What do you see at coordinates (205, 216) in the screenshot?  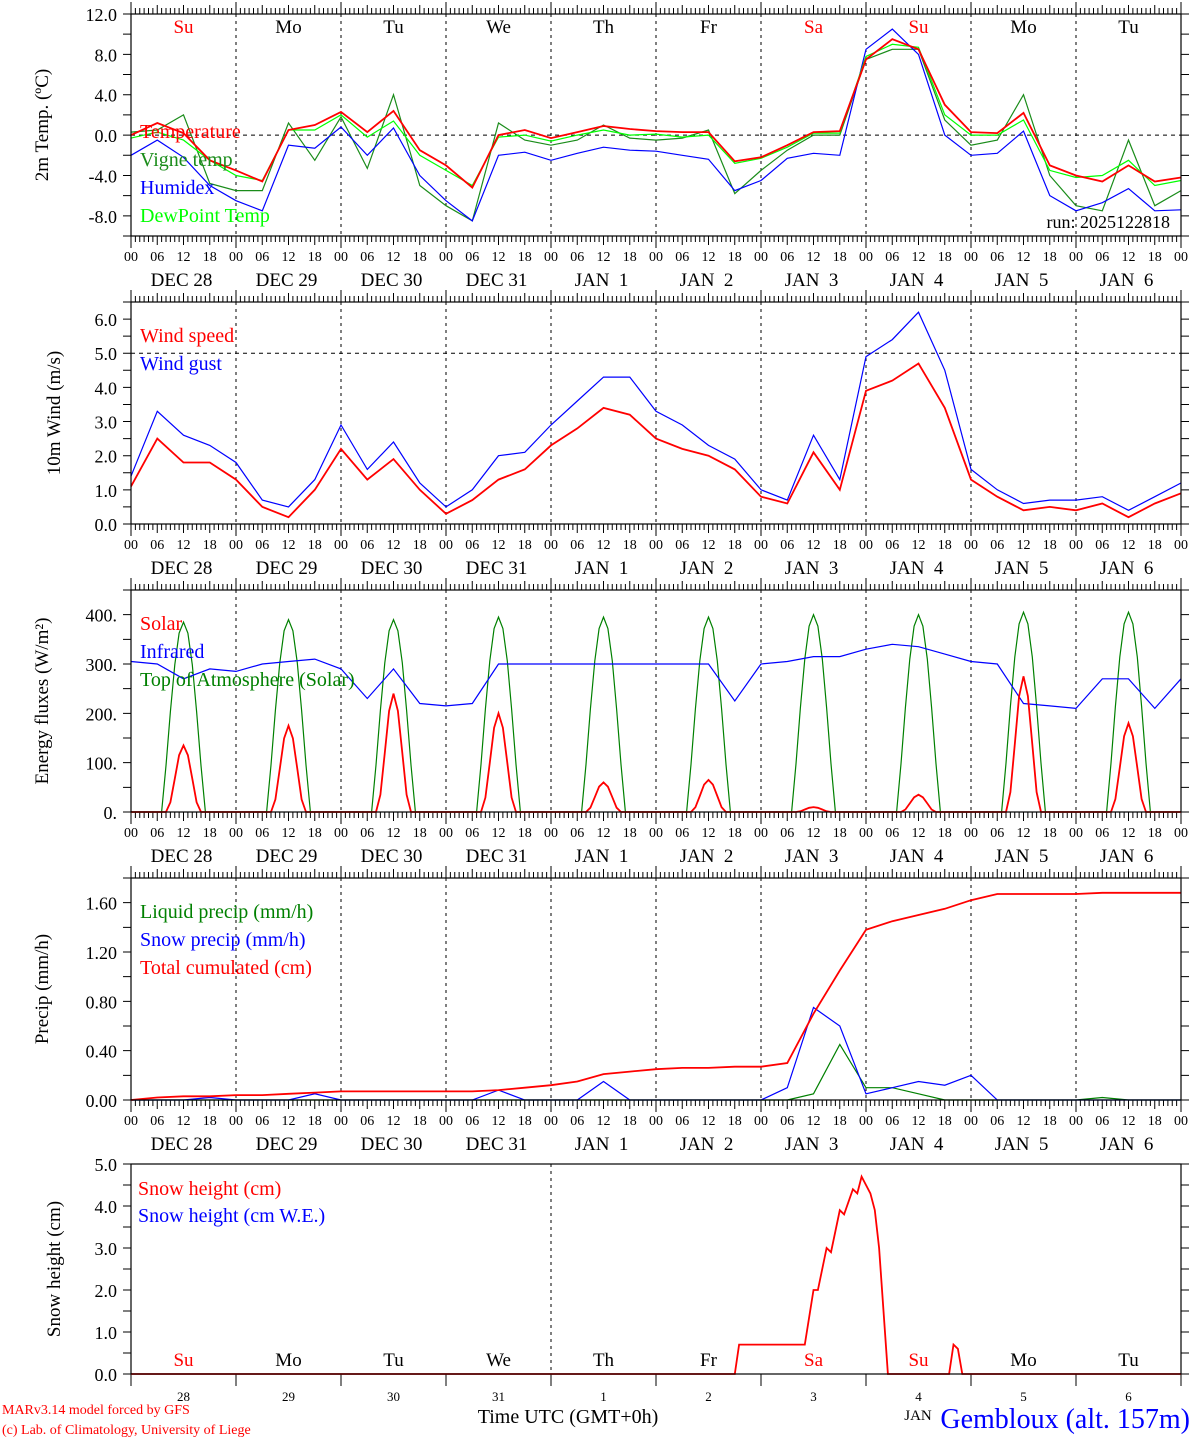 I see `legend-entry: DewPoint Temp` at bounding box center [205, 216].